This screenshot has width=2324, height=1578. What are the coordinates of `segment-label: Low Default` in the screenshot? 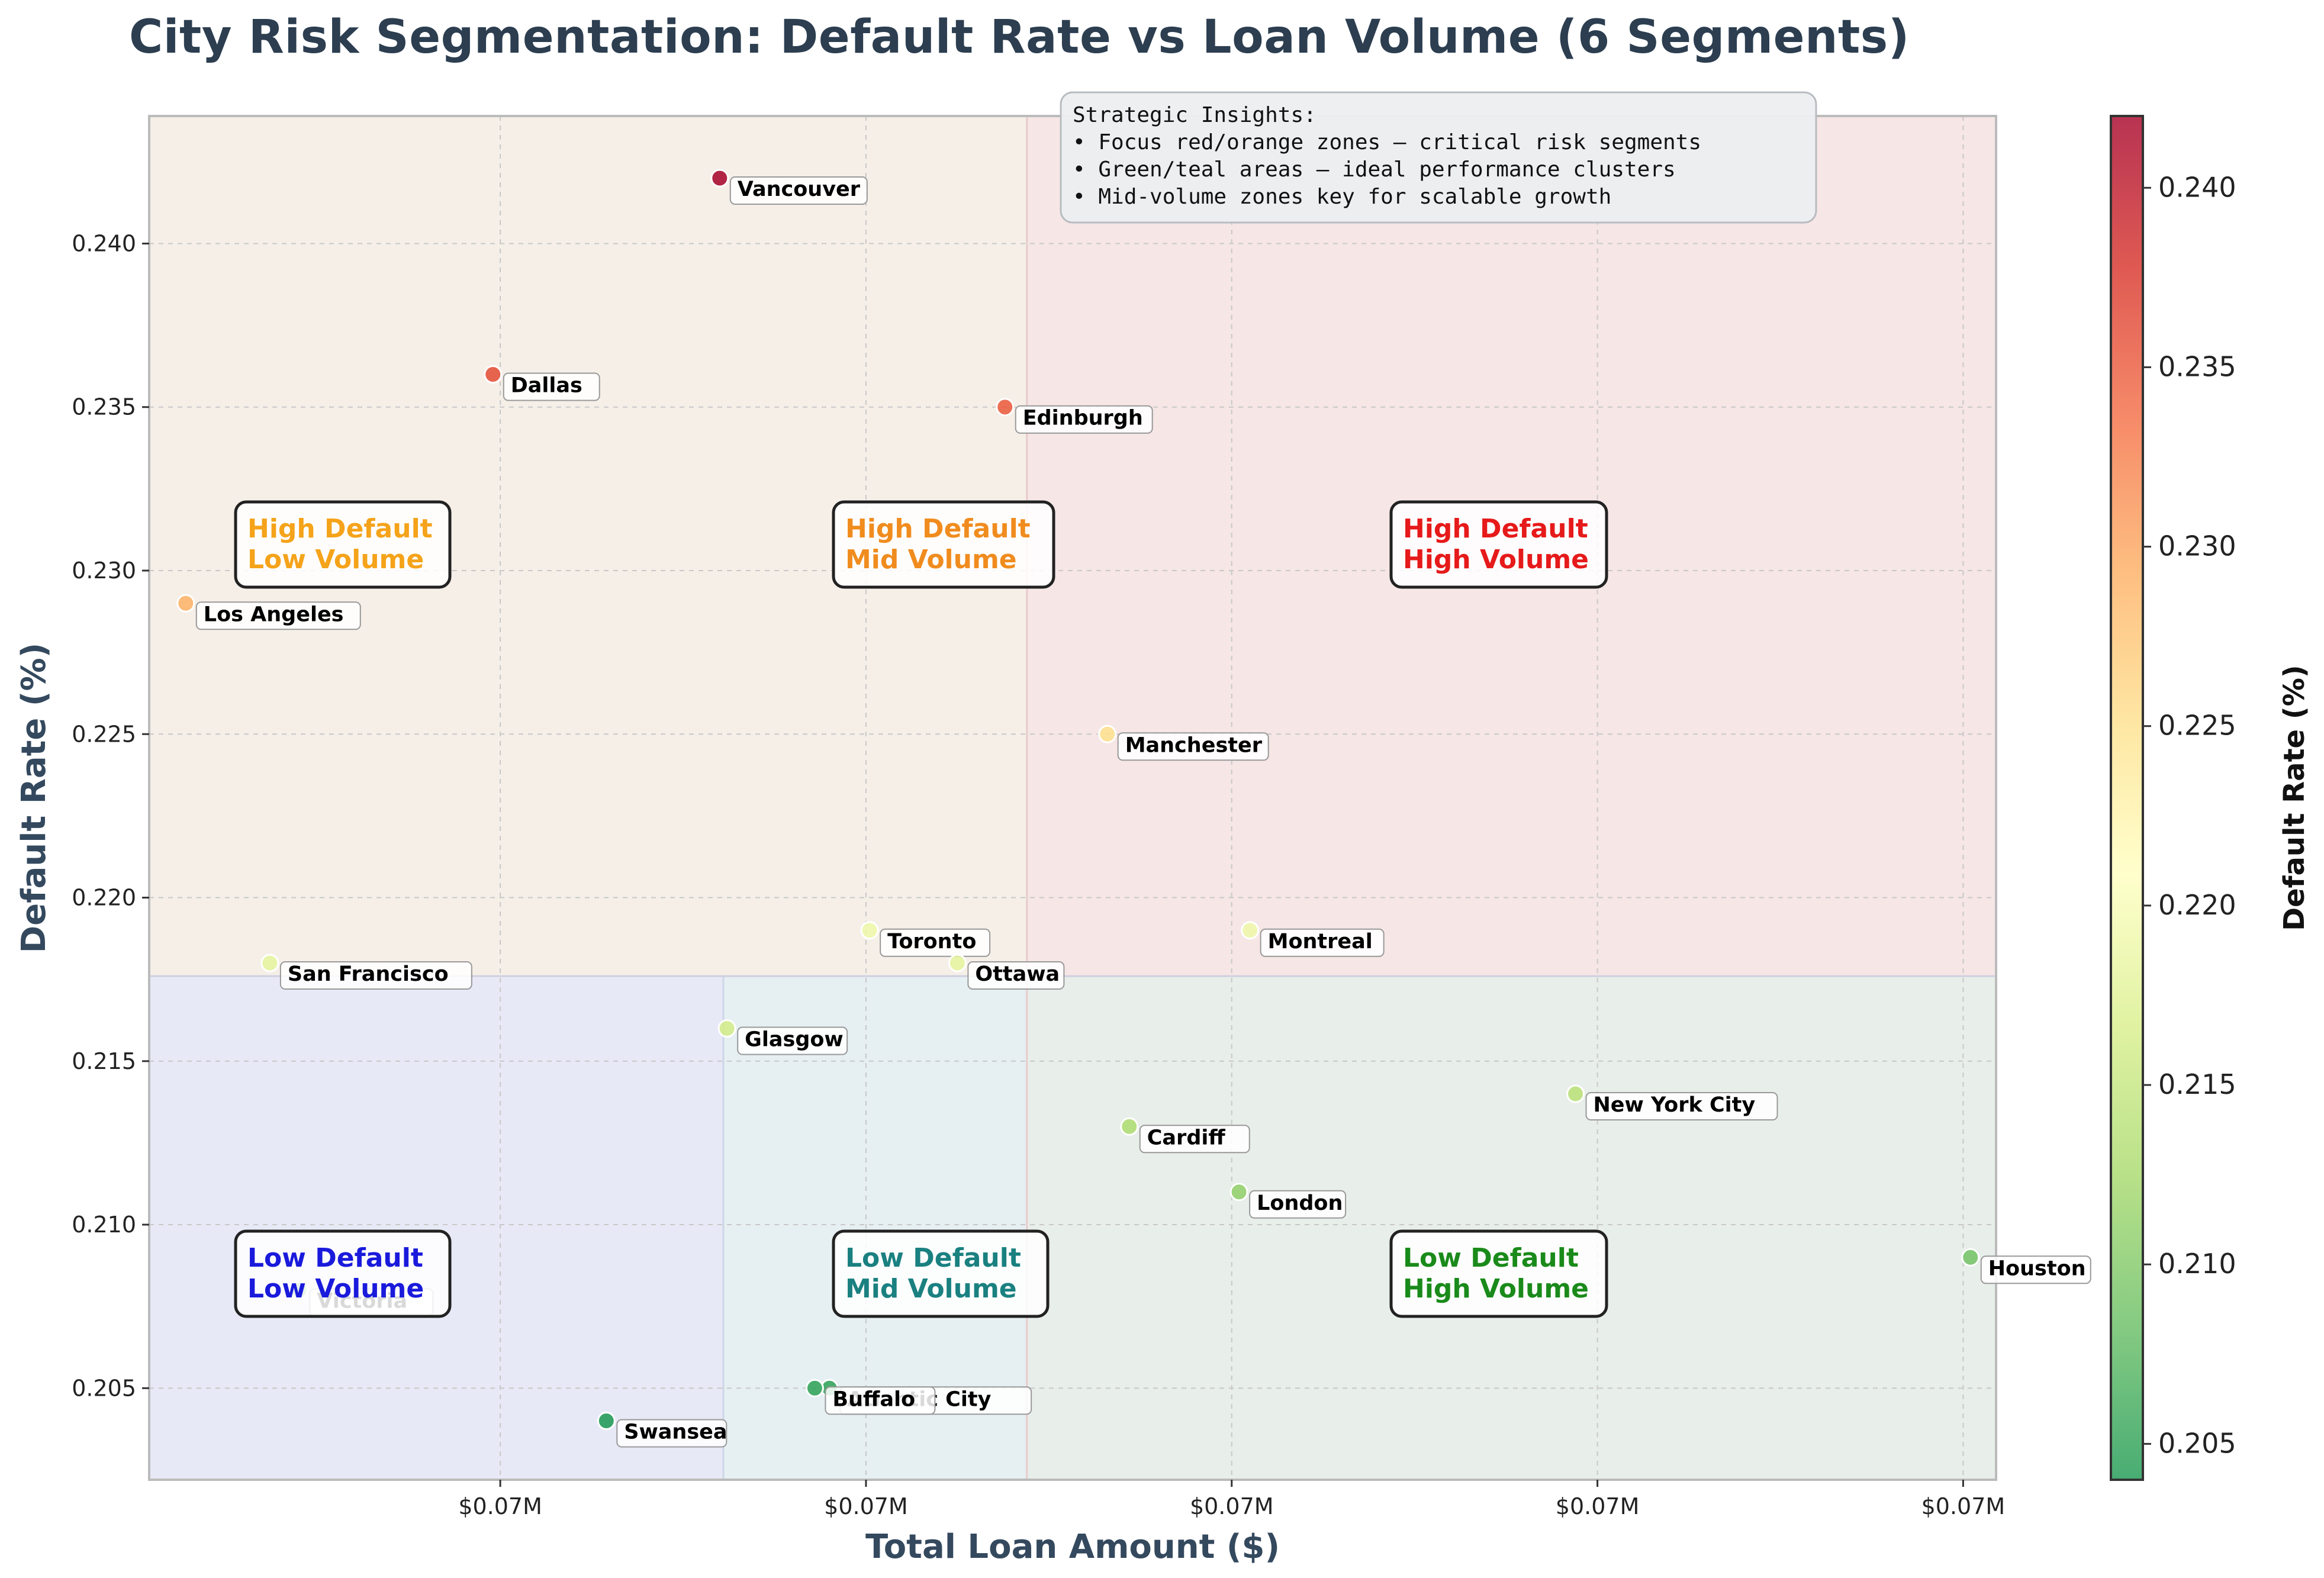 It's located at (933, 1258).